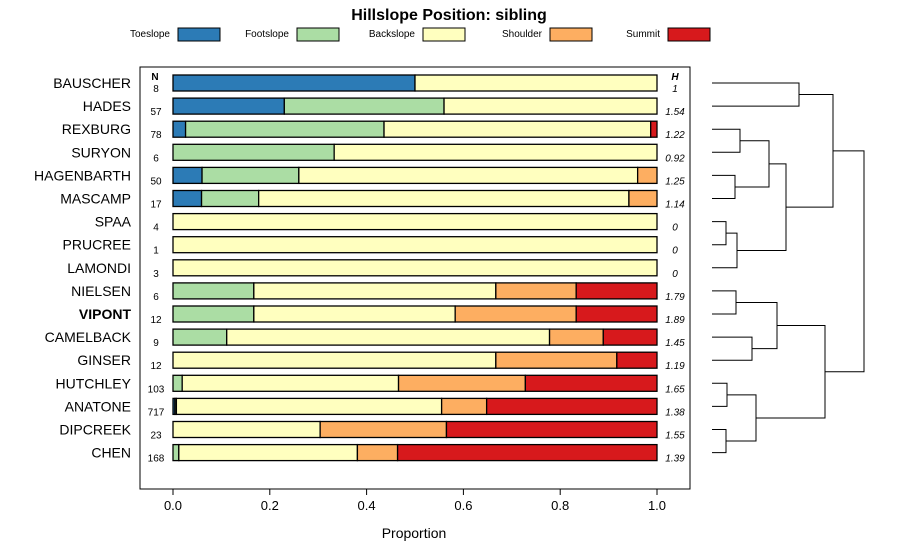  I want to click on h-value-rexburg: 1.22, so click(675, 135).